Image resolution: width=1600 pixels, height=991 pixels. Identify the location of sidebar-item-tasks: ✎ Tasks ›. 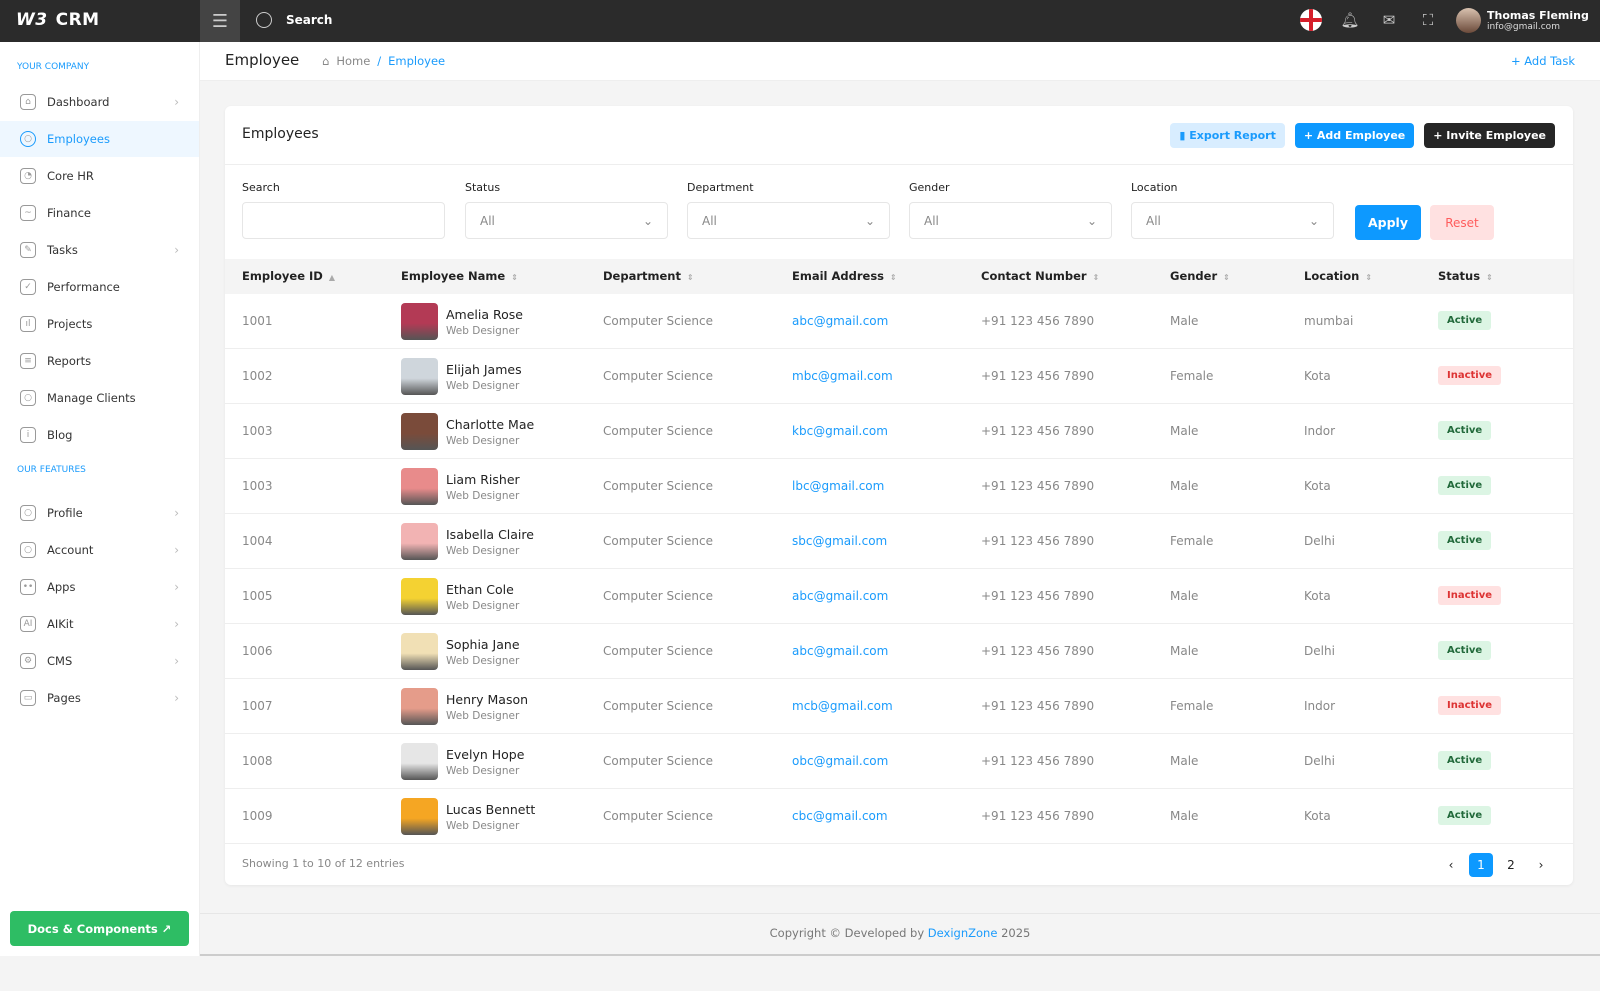
(99, 250).